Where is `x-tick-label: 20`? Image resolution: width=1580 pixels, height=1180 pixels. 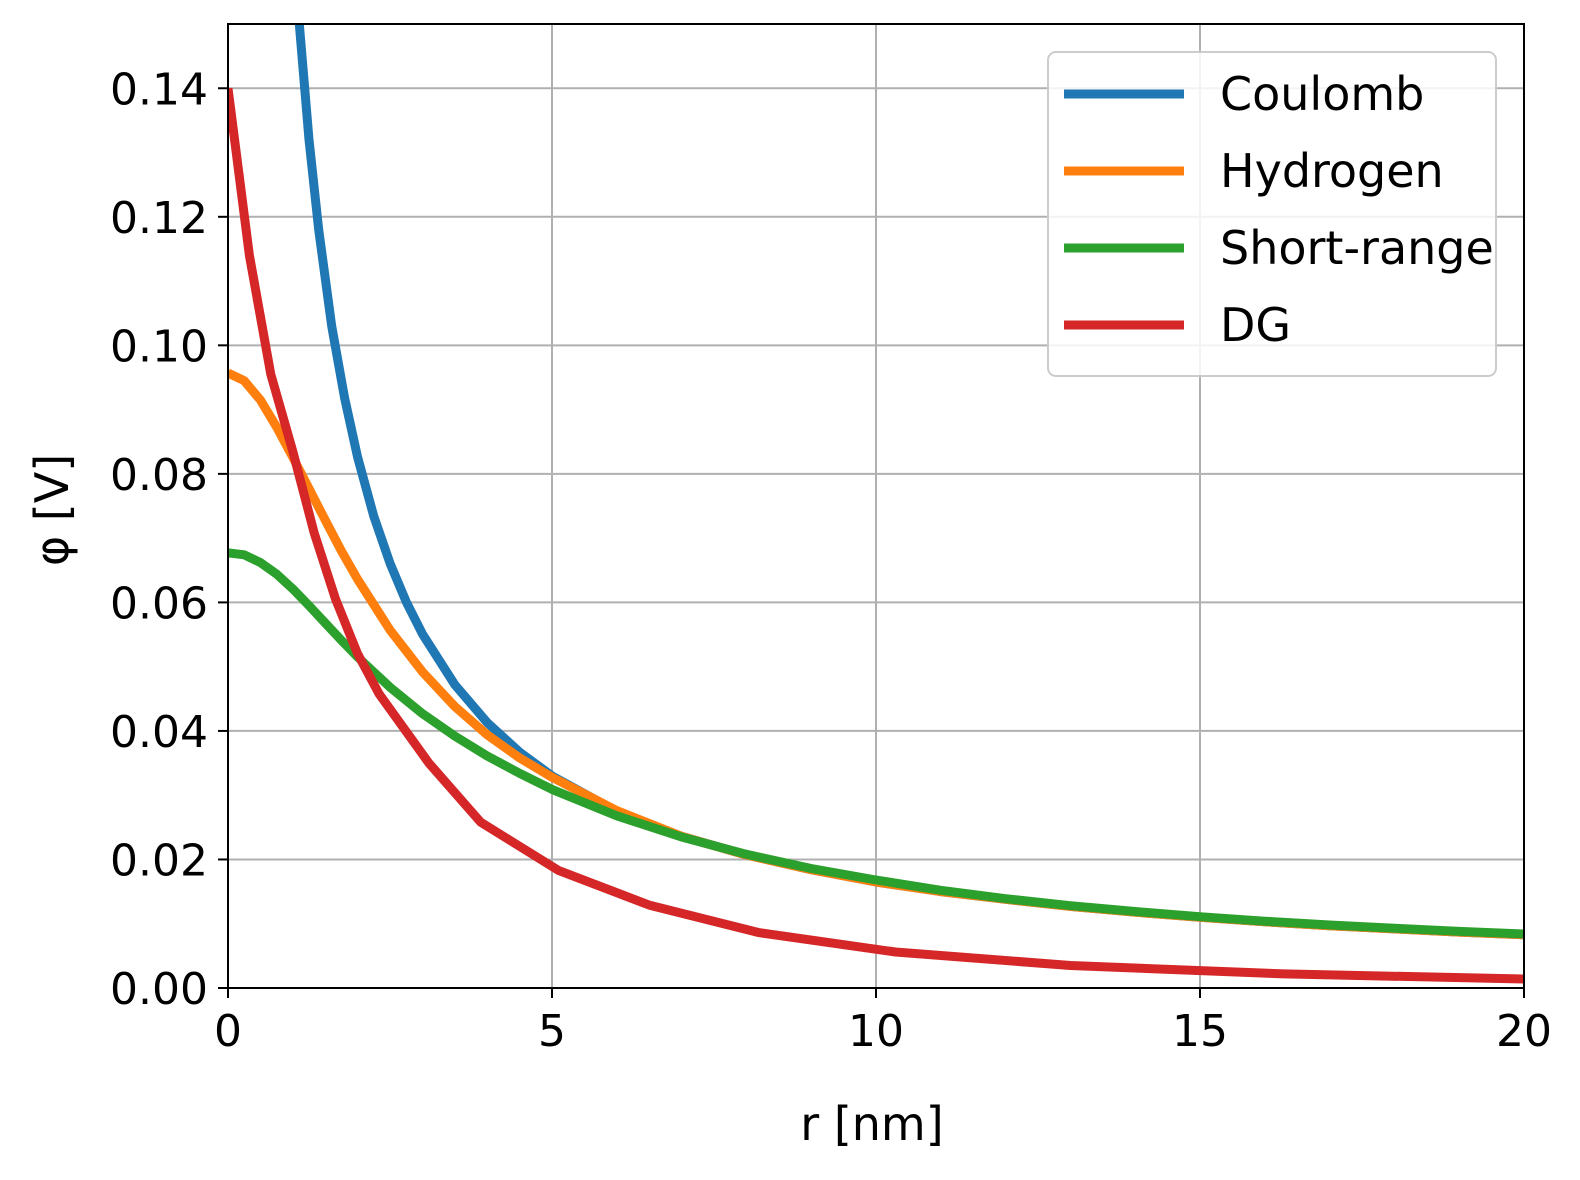 x-tick-label: 20 is located at coordinates (1524, 1031).